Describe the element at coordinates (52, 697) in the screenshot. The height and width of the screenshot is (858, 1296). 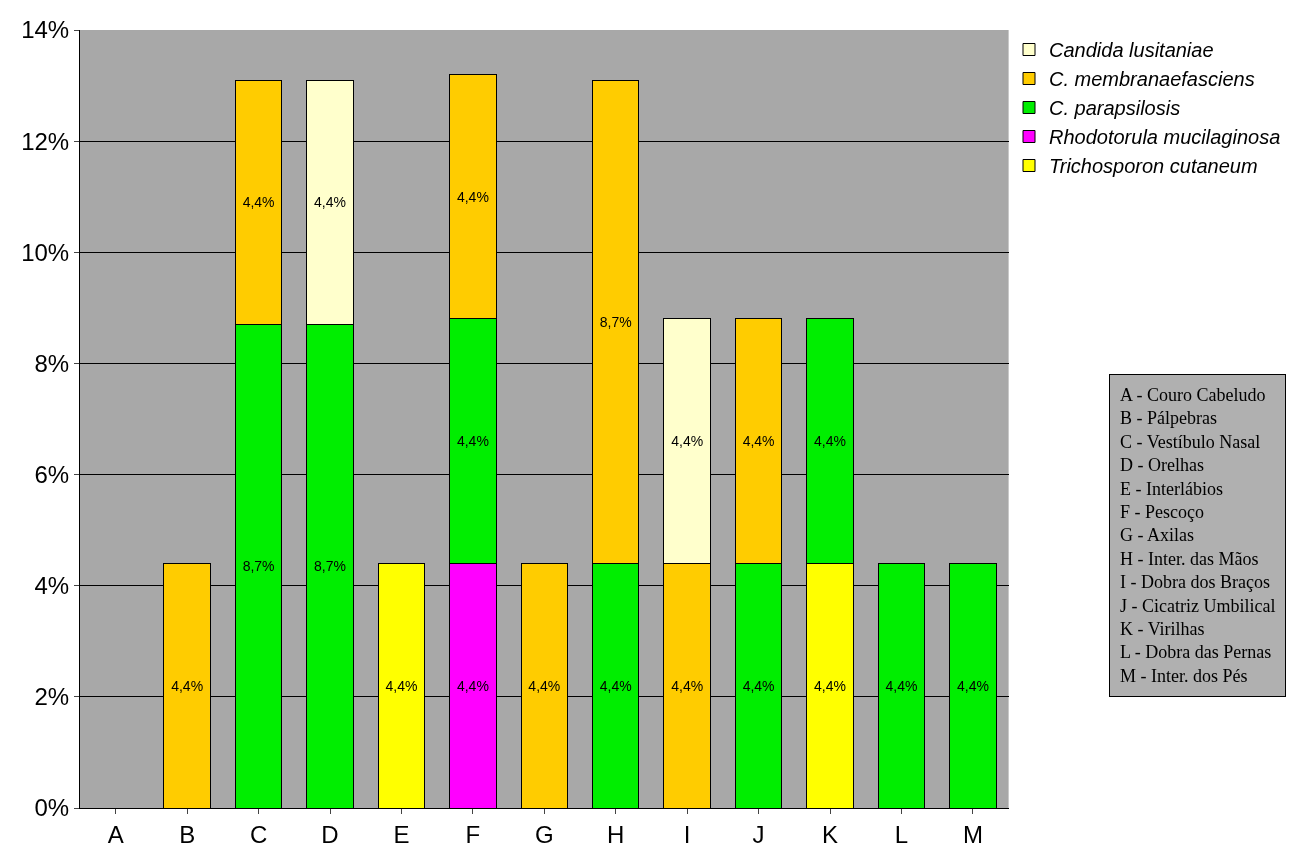
I see `y-tick-label: 2%` at that location.